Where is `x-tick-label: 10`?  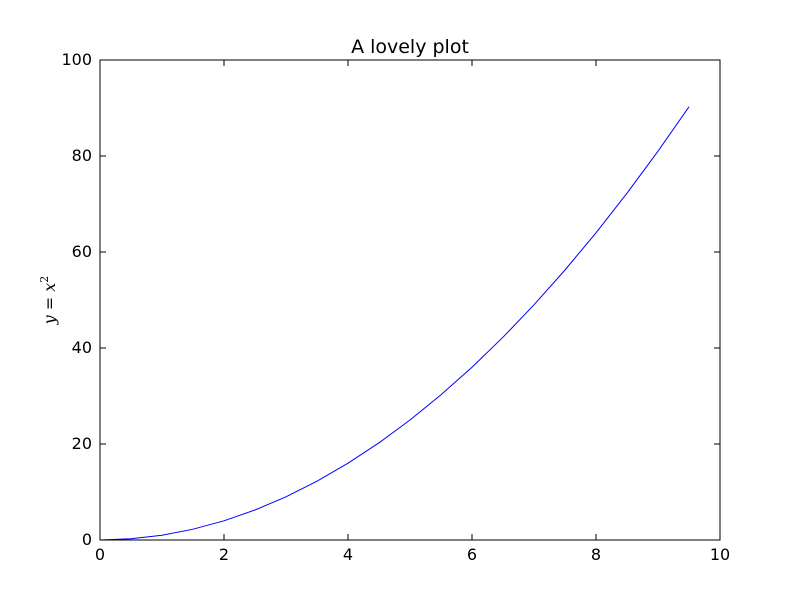
x-tick-label: 10 is located at coordinates (720, 554).